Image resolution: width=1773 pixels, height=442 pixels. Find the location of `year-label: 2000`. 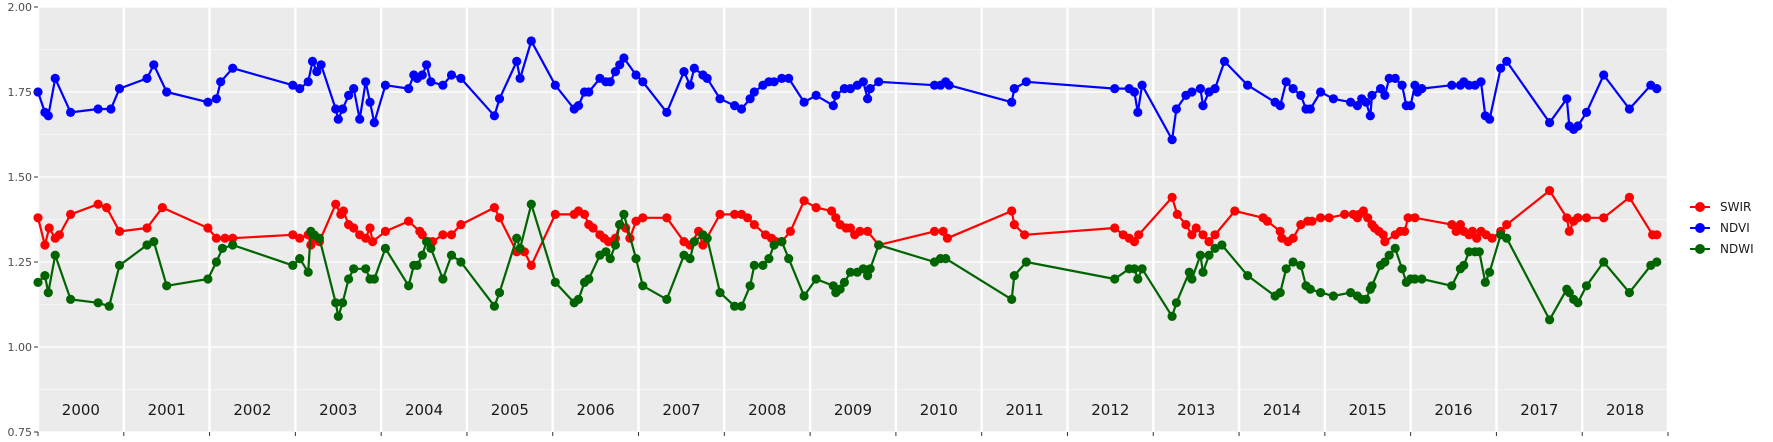

year-label: 2000 is located at coordinates (81, 410).